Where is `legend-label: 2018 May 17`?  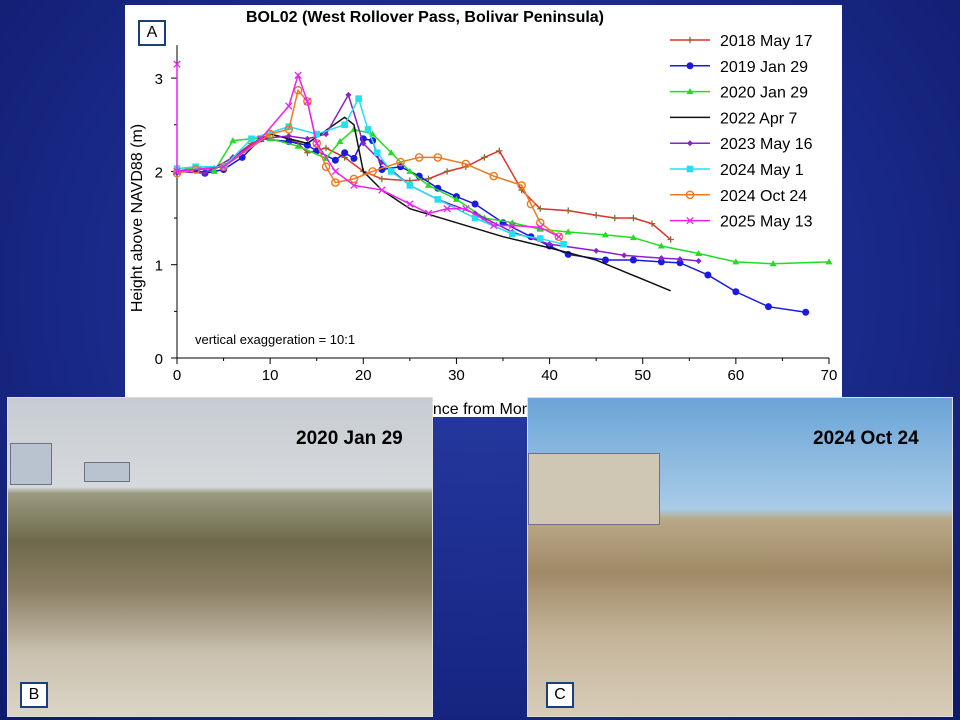
legend-label: 2018 May 17 is located at coordinates (766, 41).